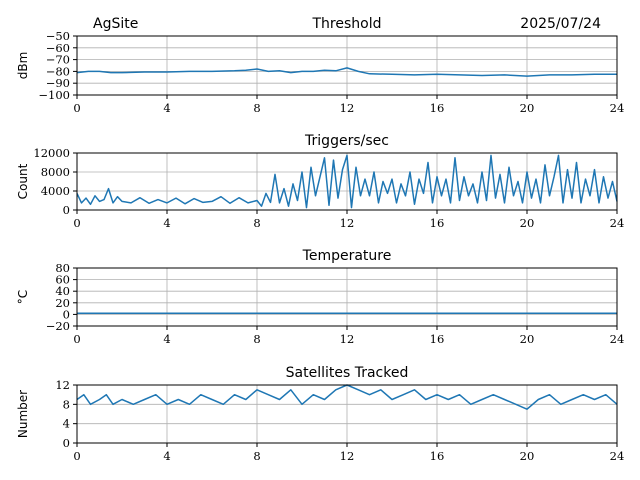  What do you see at coordinates (62, 291) in the screenshot?
I see `y-tick-label: 40` at bounding box center [62, 291].